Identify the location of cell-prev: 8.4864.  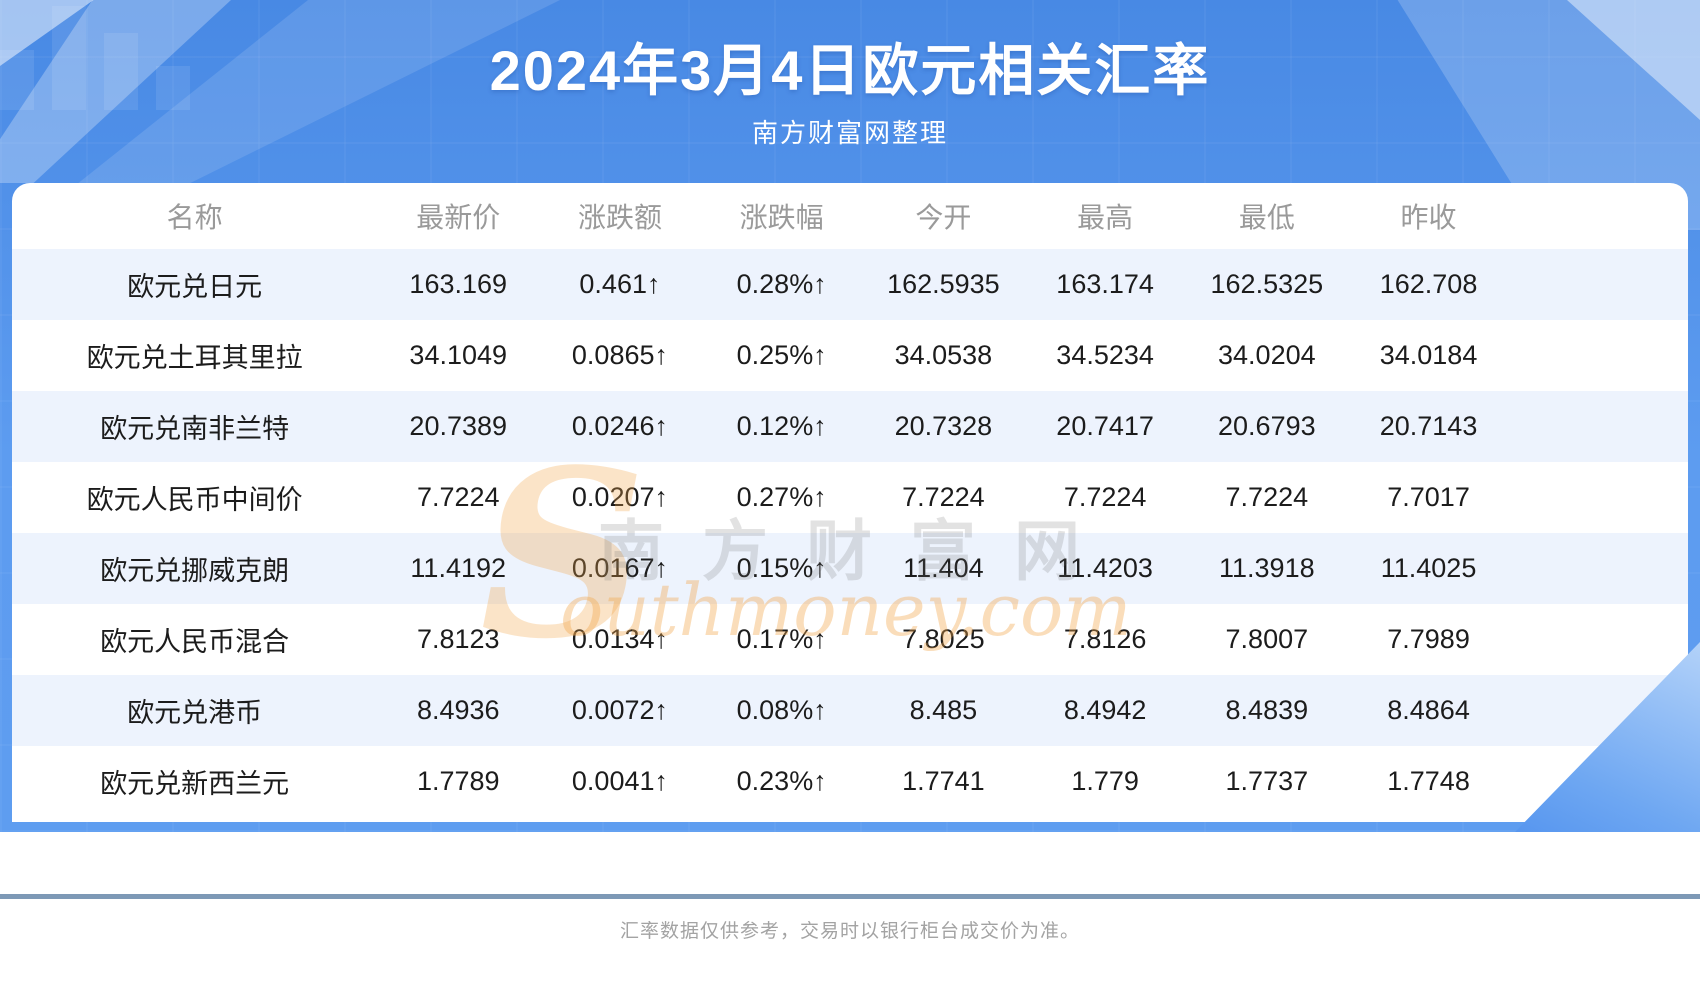
(1428, 710).